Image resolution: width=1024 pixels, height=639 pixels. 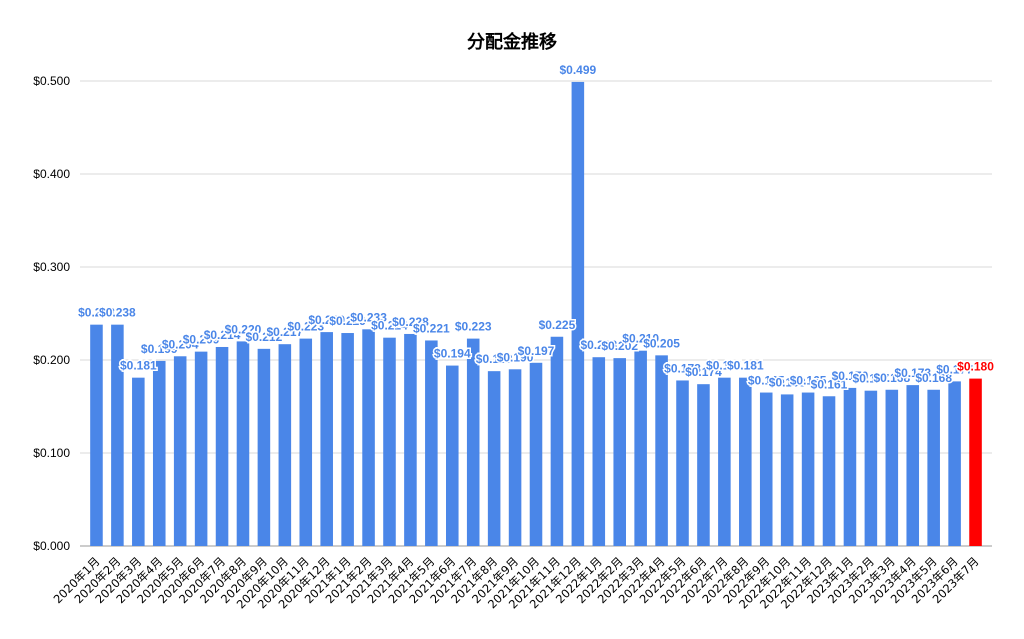 I want to click on data-label: $0.224, so click(x=389, y=326).